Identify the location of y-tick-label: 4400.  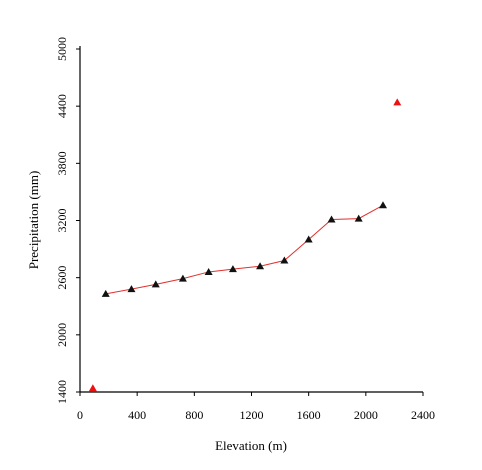
(62, 106).